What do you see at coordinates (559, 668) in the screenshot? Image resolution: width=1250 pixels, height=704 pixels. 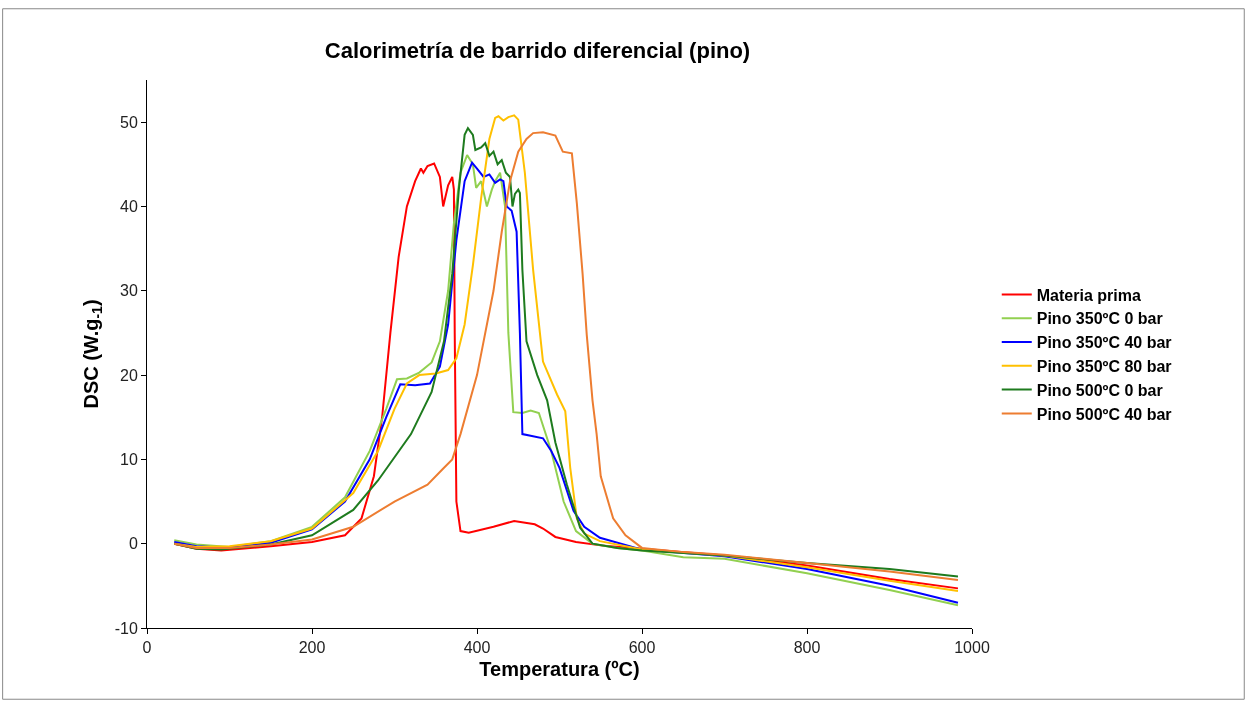 I see `x-axis-title: Temperatura (ºC)` at bounding box center [559, 668].